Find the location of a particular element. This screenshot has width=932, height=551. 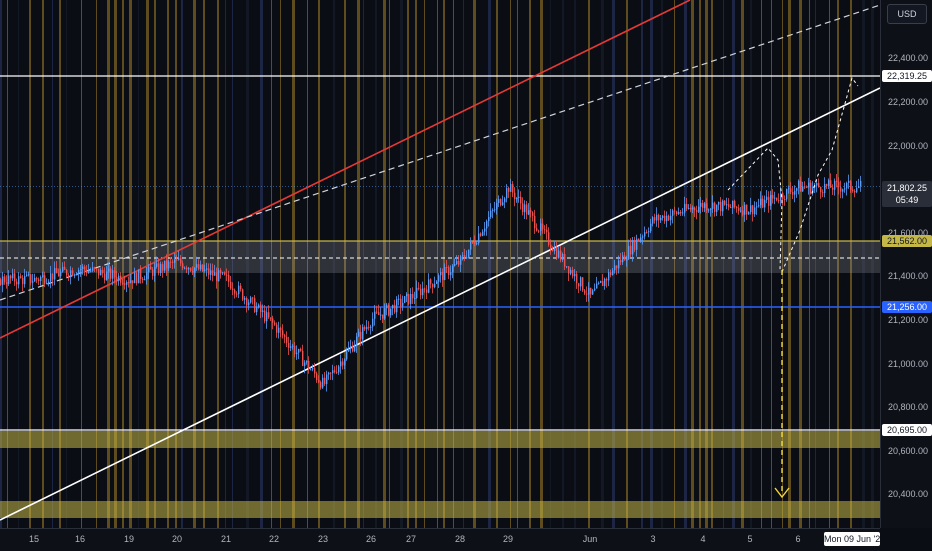

time-tick: 19 is located at coordinates (129, 539).